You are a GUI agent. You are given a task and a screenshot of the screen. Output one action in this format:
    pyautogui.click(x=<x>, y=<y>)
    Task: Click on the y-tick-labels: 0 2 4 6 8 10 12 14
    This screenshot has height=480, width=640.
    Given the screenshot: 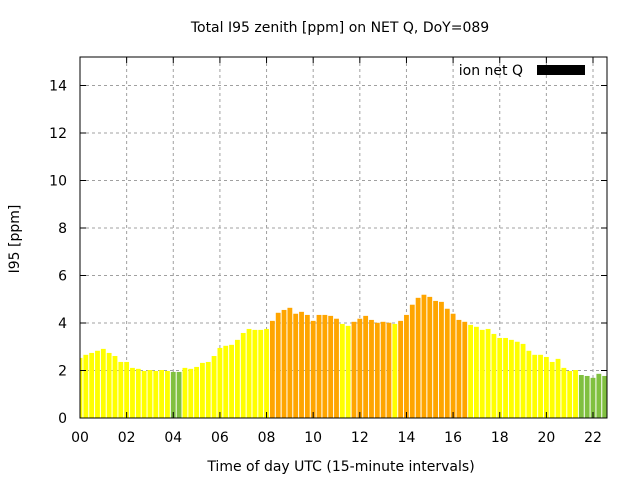 What is the action you would take?
    pyautogui.click(x=58, y=253)
    